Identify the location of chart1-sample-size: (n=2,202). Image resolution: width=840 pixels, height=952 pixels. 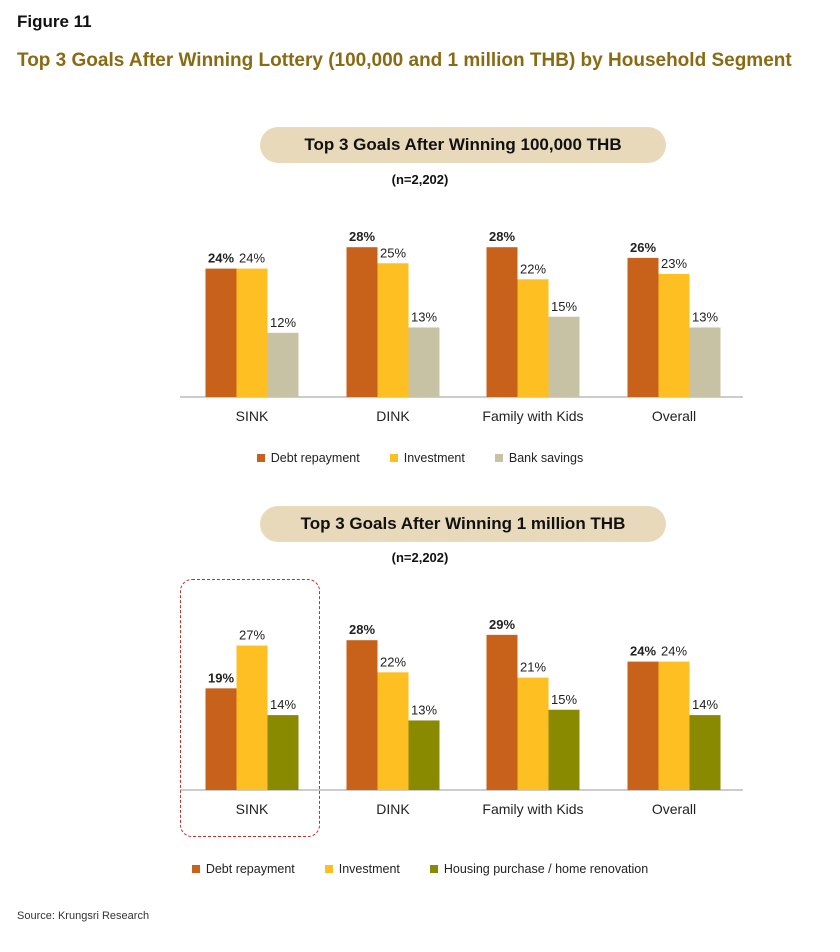
(420, 179).